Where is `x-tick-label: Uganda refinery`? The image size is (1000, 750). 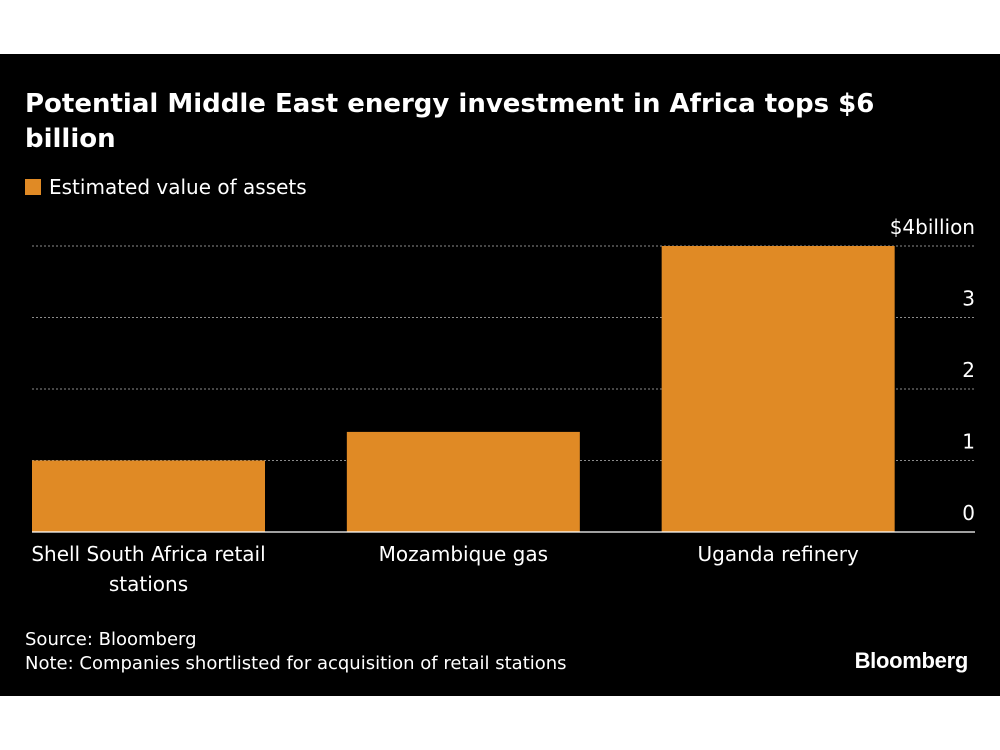
x-tick-label: Uganda refinery is located at coordinates (778, 554).